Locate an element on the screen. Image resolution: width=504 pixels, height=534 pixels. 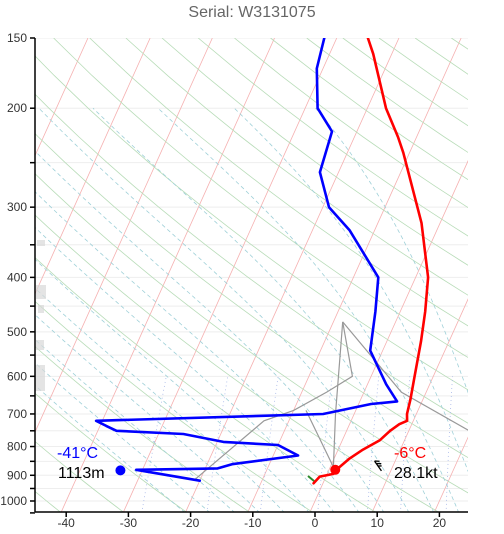
y-tick-label: 200 is located at coordinates (17, 108).